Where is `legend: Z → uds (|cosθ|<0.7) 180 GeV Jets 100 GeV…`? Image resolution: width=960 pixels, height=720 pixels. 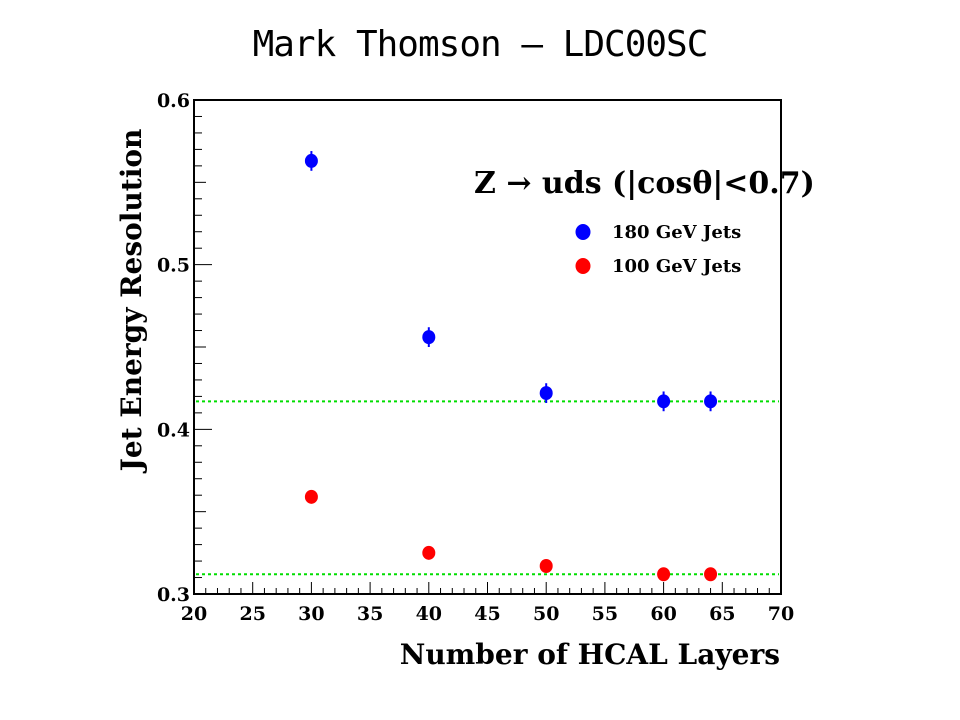 legend: Z → uds (|cosθ|<0.7) 180 GeV Jets 100 GeV… is located at coordinates (644, 221).